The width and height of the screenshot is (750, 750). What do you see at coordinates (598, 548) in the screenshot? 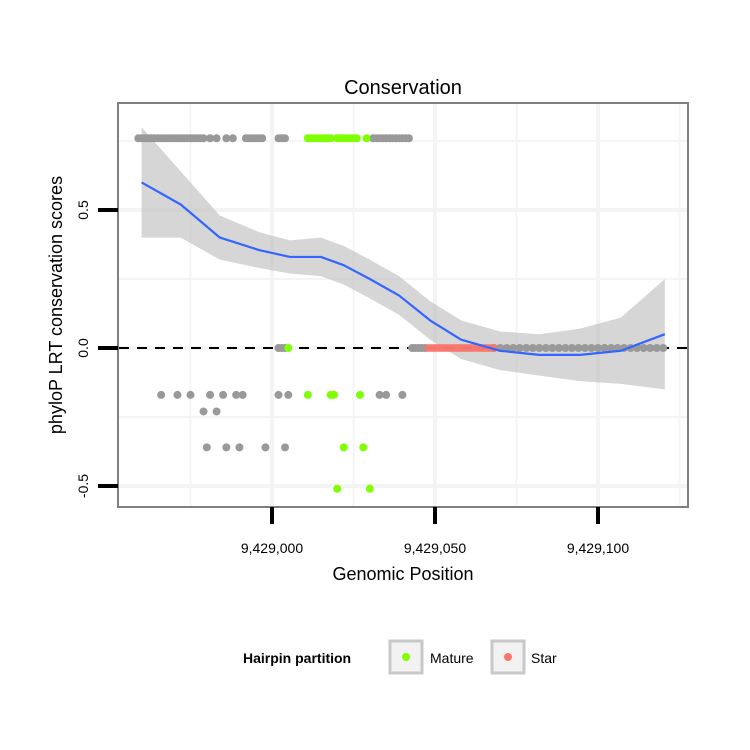
I see `x-tick-label: 9,429,100` at bounding box center [598, 548].